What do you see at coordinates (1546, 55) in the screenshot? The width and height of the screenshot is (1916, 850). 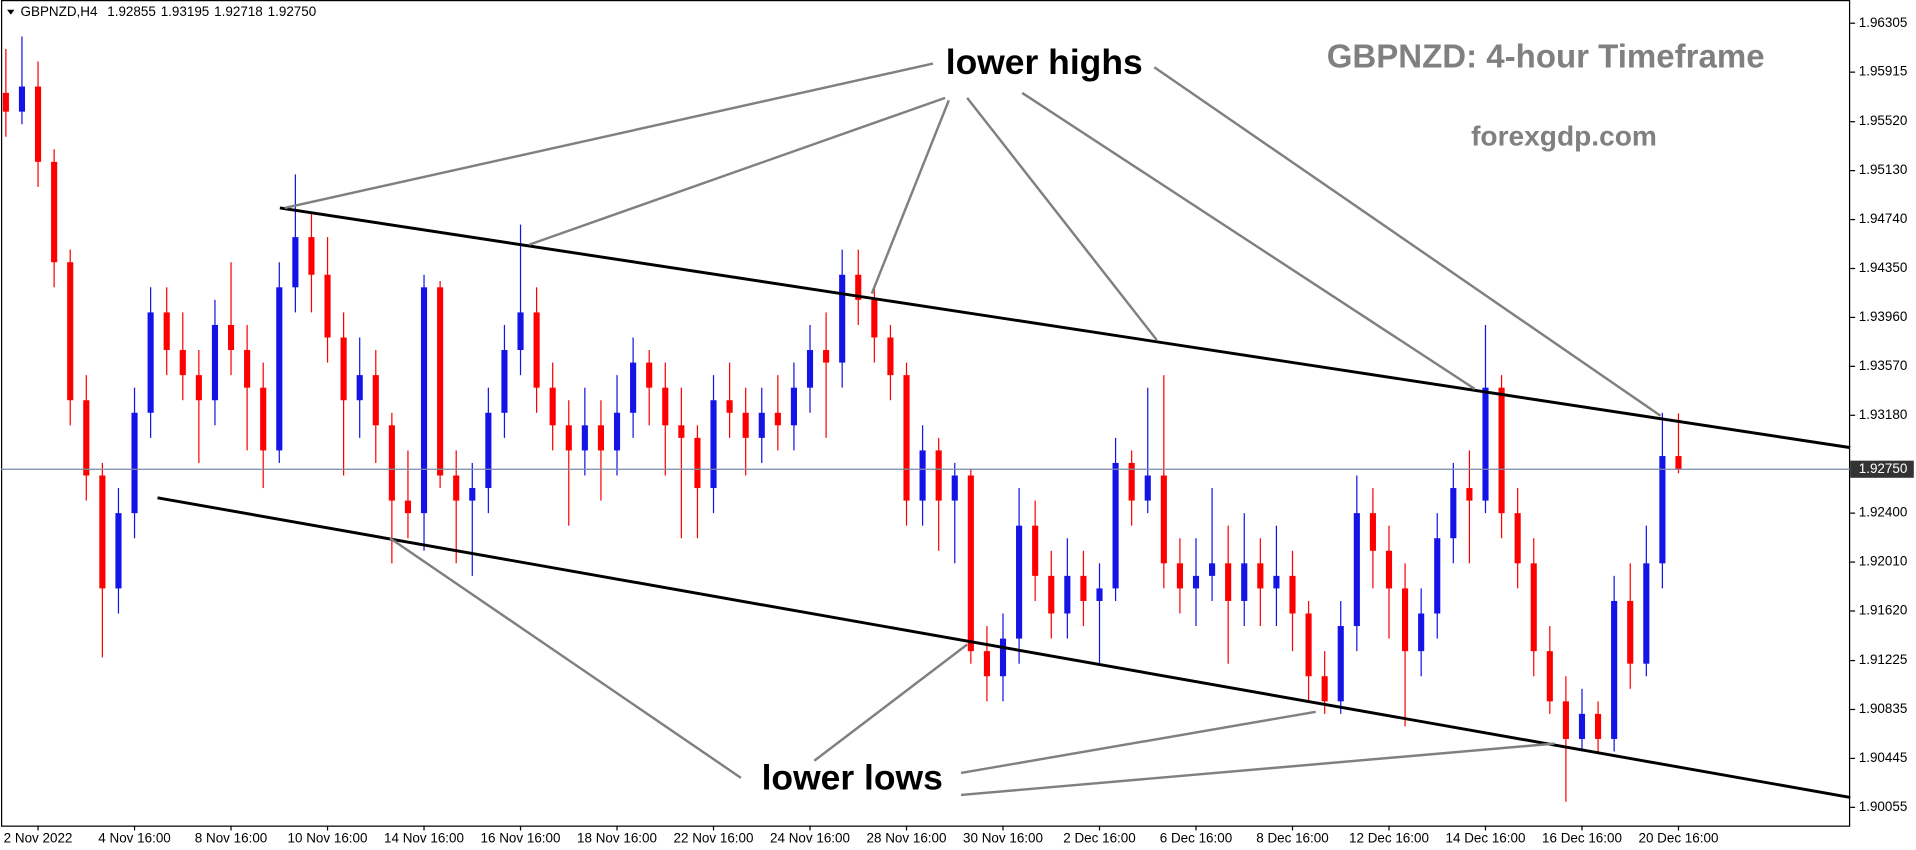 I see `chart-title: GBPNZD: 4-hour Timeframe` at bounding box center [1546, 55].